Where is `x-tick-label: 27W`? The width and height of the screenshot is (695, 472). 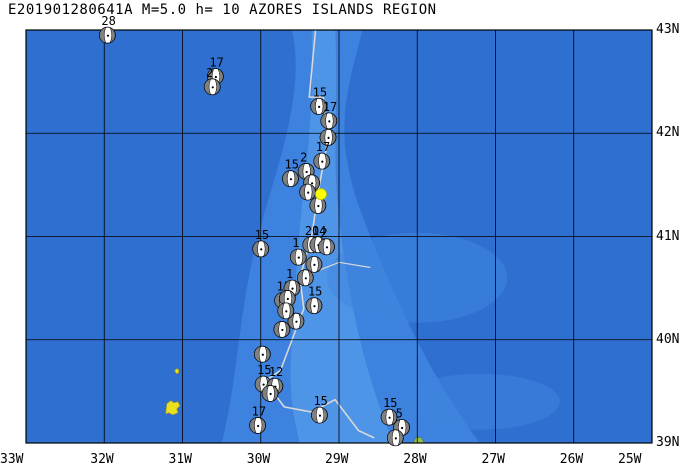 x-tick-label: 27W is located at coordinates (493, 459).